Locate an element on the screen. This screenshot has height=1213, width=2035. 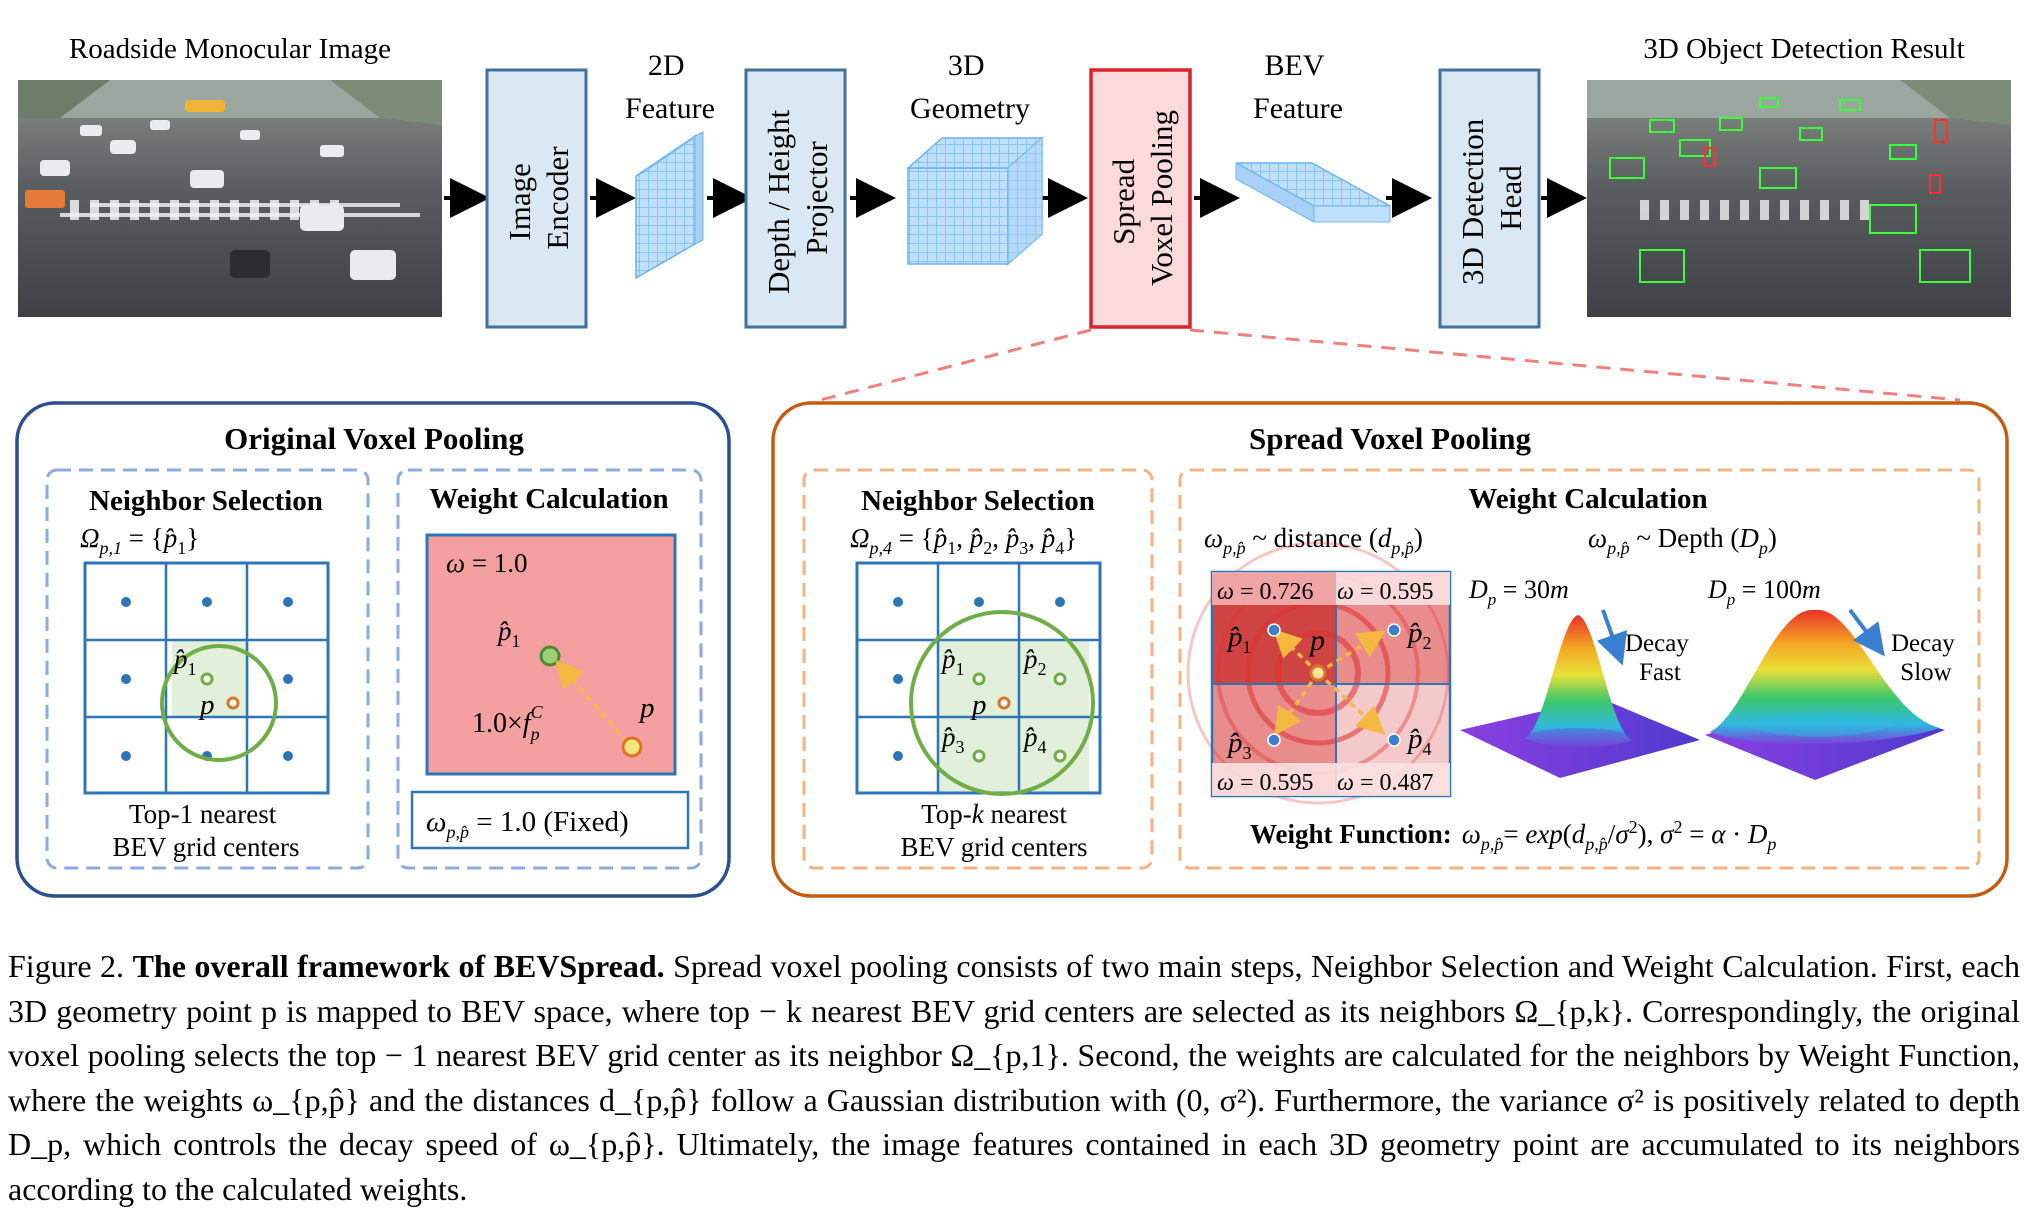
spread-weight-title: Weight Calculation is located at coordinates (1587, 499).